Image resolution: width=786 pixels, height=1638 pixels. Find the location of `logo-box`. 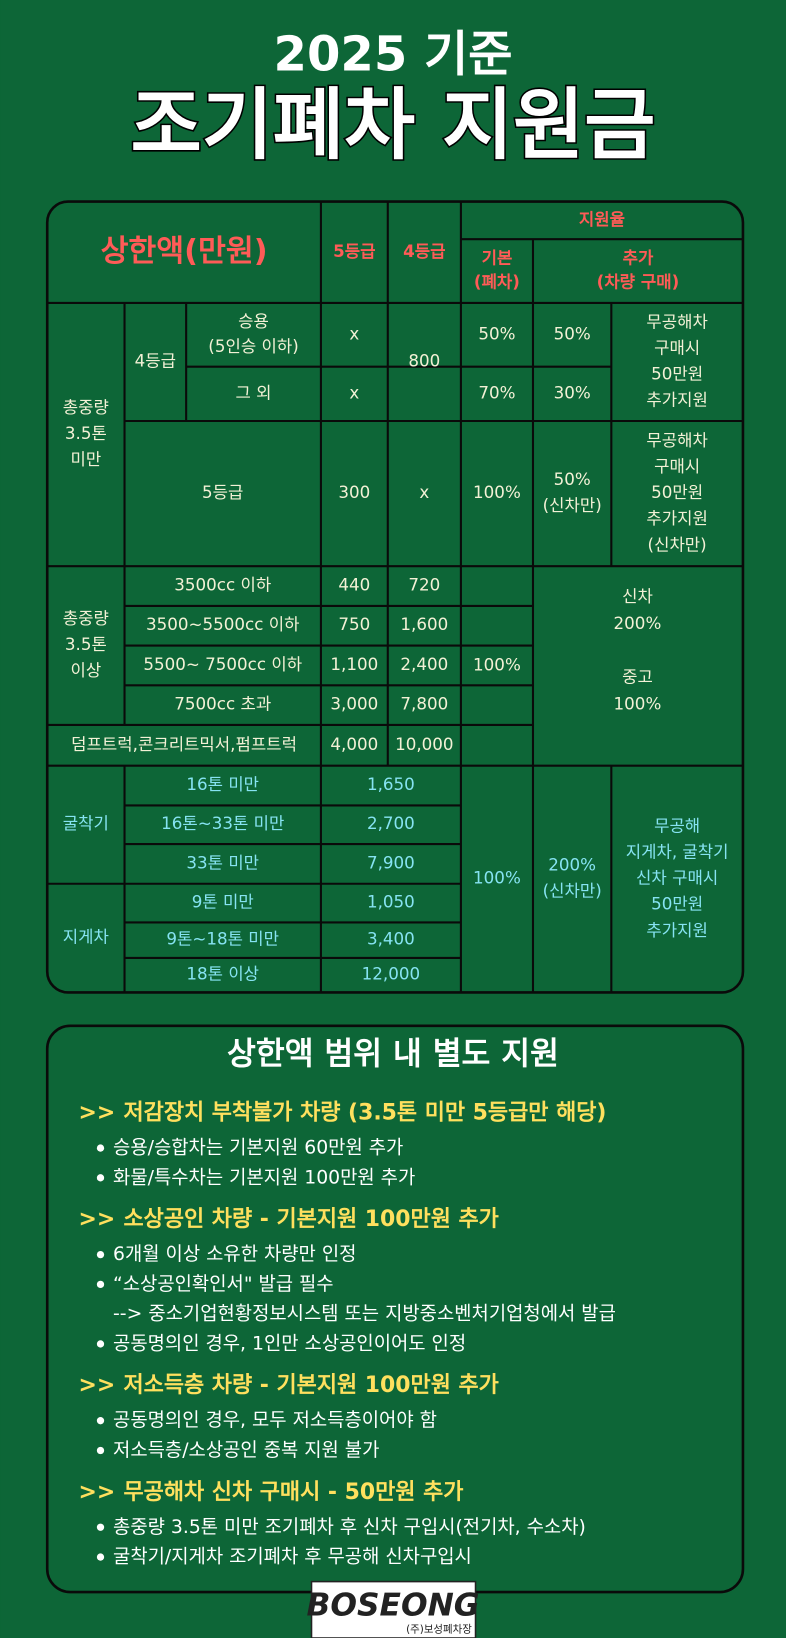

logo-box is located at coordinates (393, 1609).